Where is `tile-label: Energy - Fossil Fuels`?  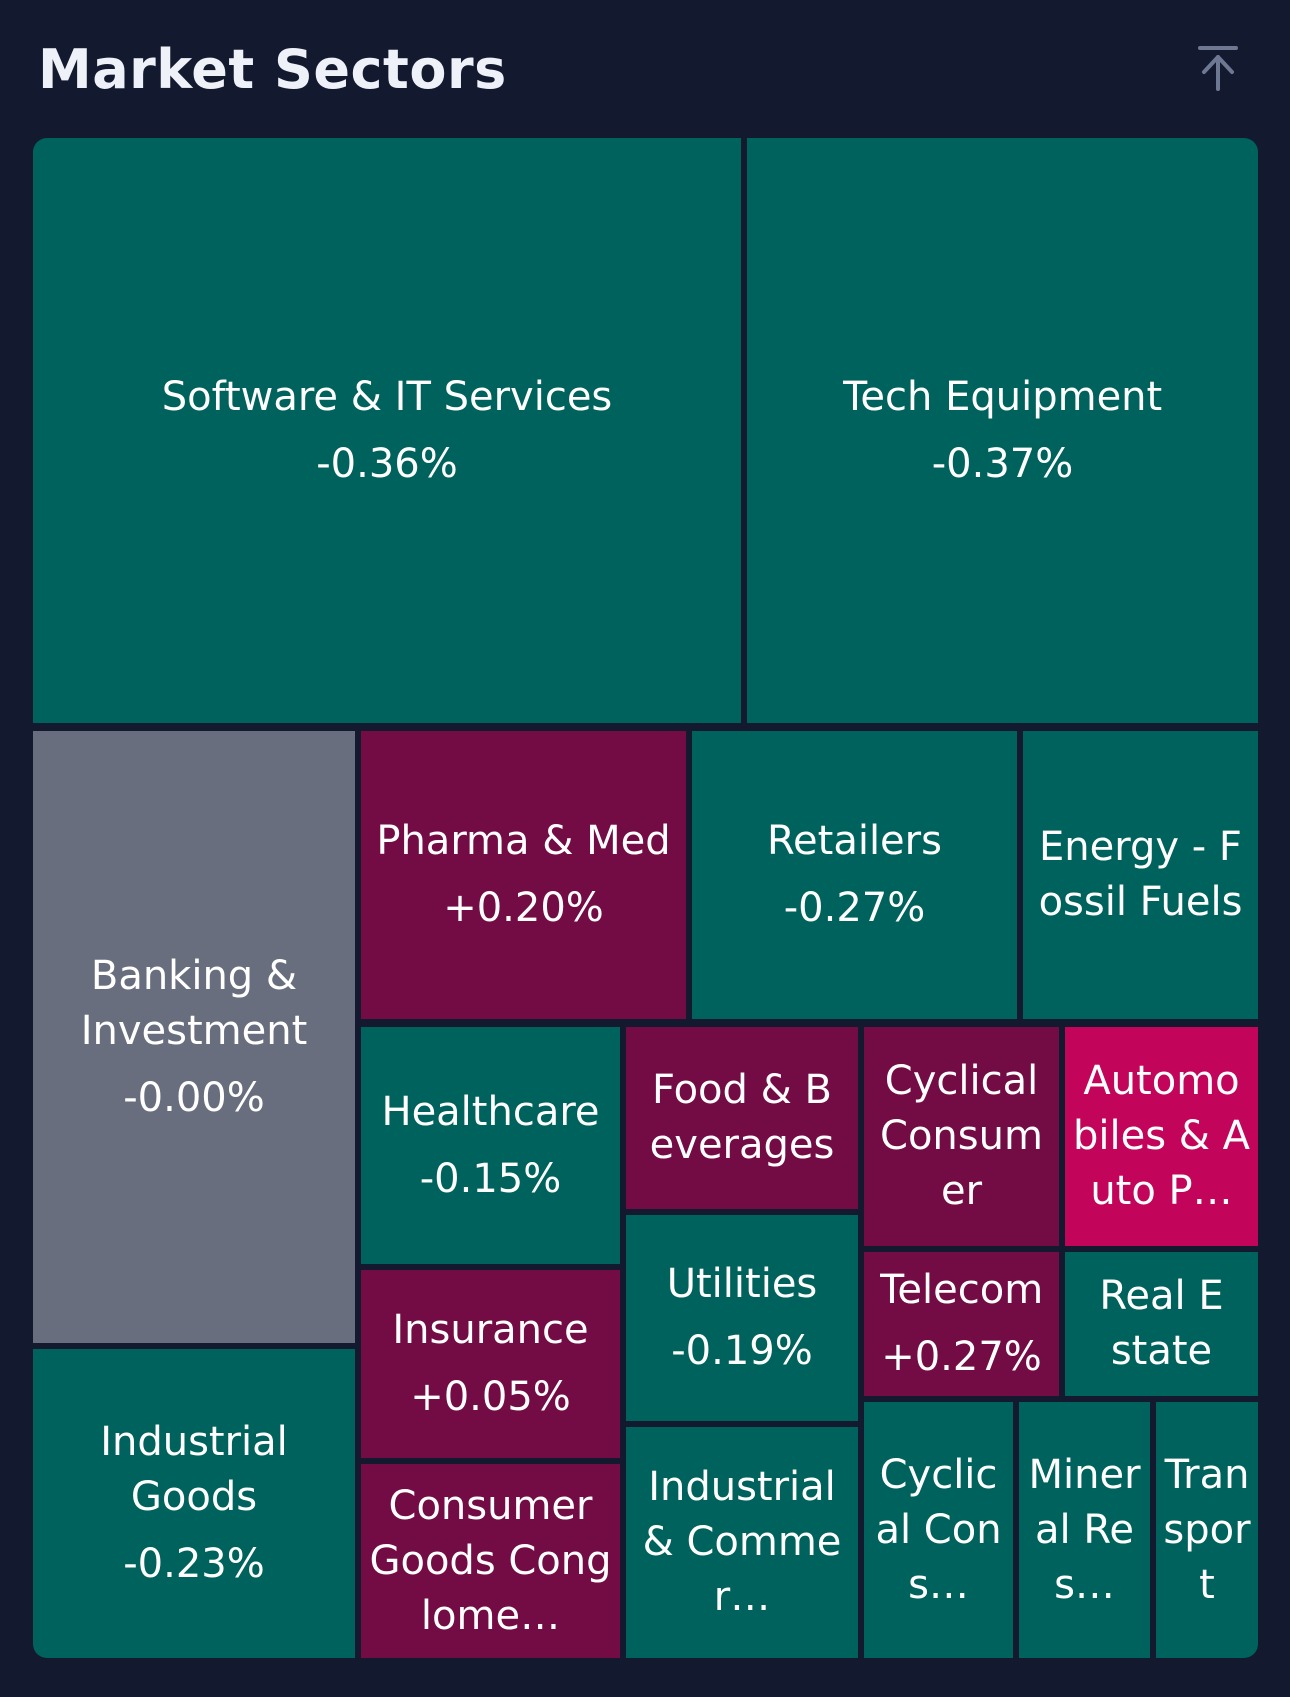
tile-label: Energy - Fossil Fuels is located at coordinates (1140, 874).